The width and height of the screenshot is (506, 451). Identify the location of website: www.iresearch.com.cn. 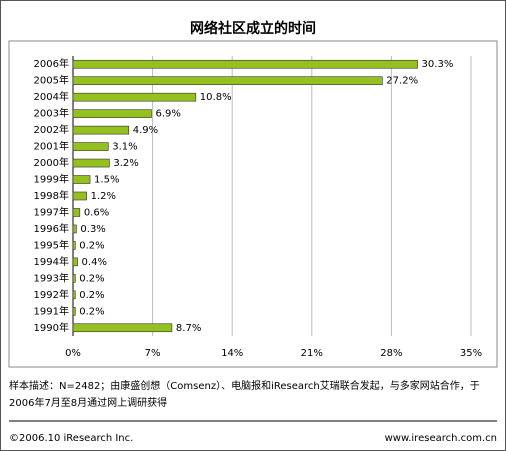
(441, 438).